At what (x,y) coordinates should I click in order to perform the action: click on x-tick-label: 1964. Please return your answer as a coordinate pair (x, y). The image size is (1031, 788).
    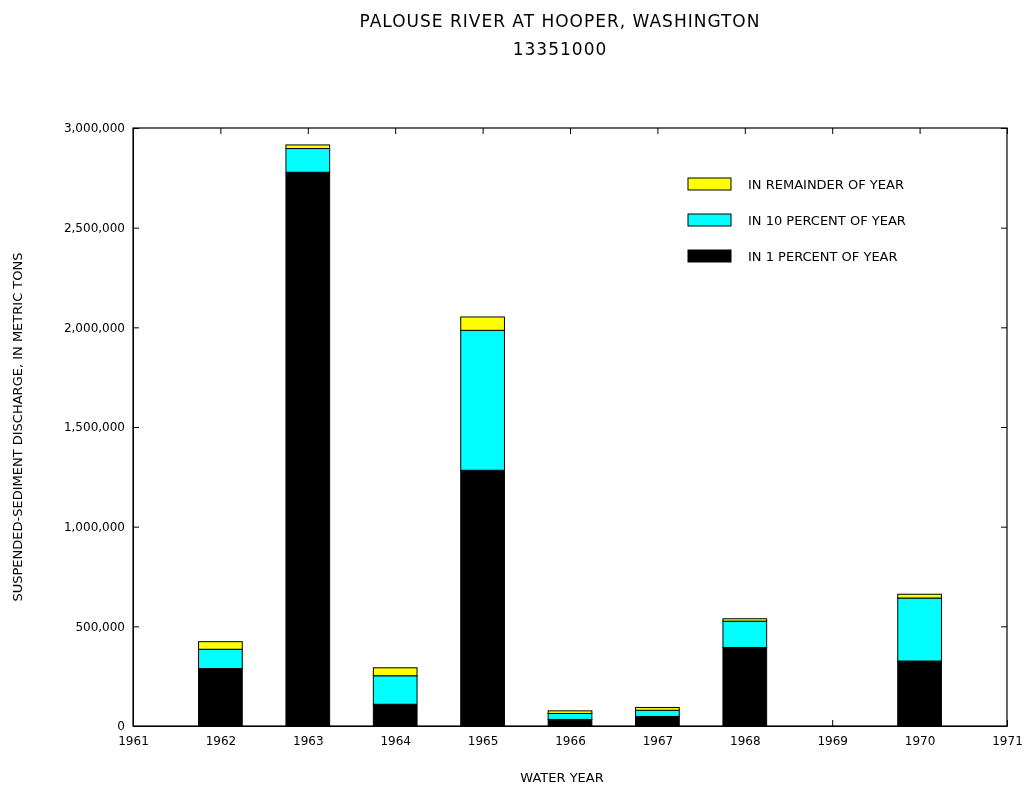
    Looking at the image, I should click on (395, 740).